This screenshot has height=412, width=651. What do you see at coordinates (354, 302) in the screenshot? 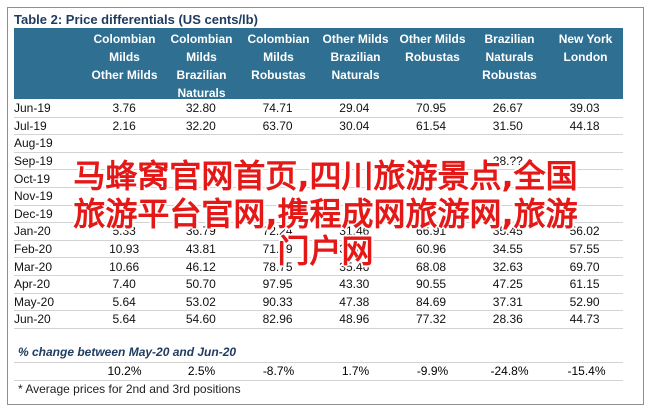
I see `table-cell: 47.38` at bounding box center [354, 302].